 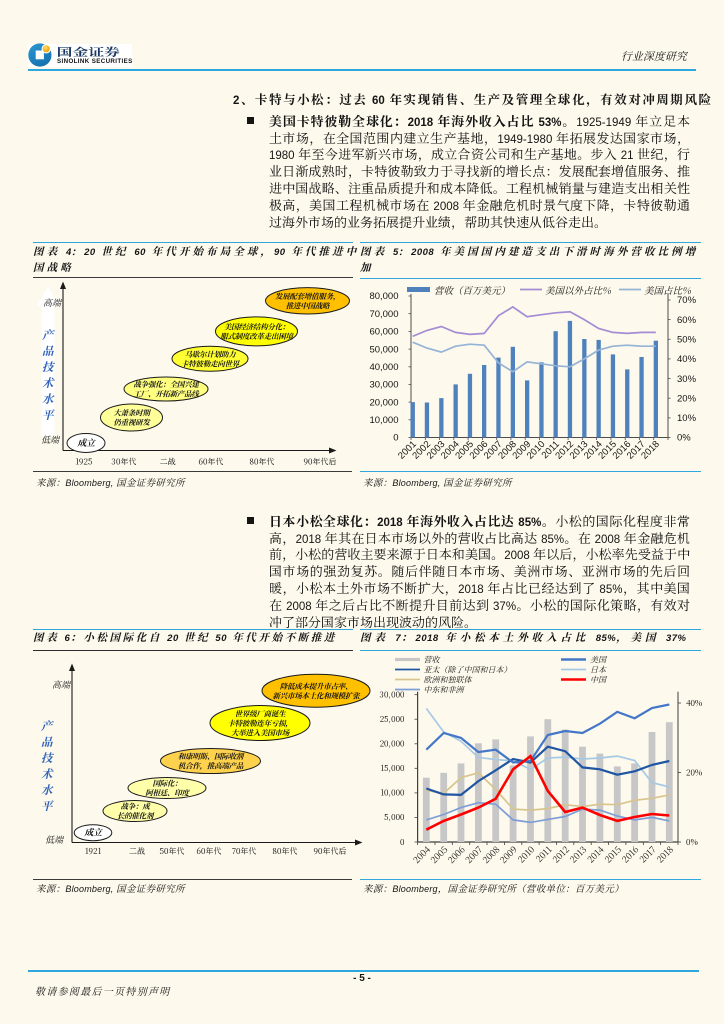 I want to click on svg-text: 国际化：, so click(x=167, y=783).